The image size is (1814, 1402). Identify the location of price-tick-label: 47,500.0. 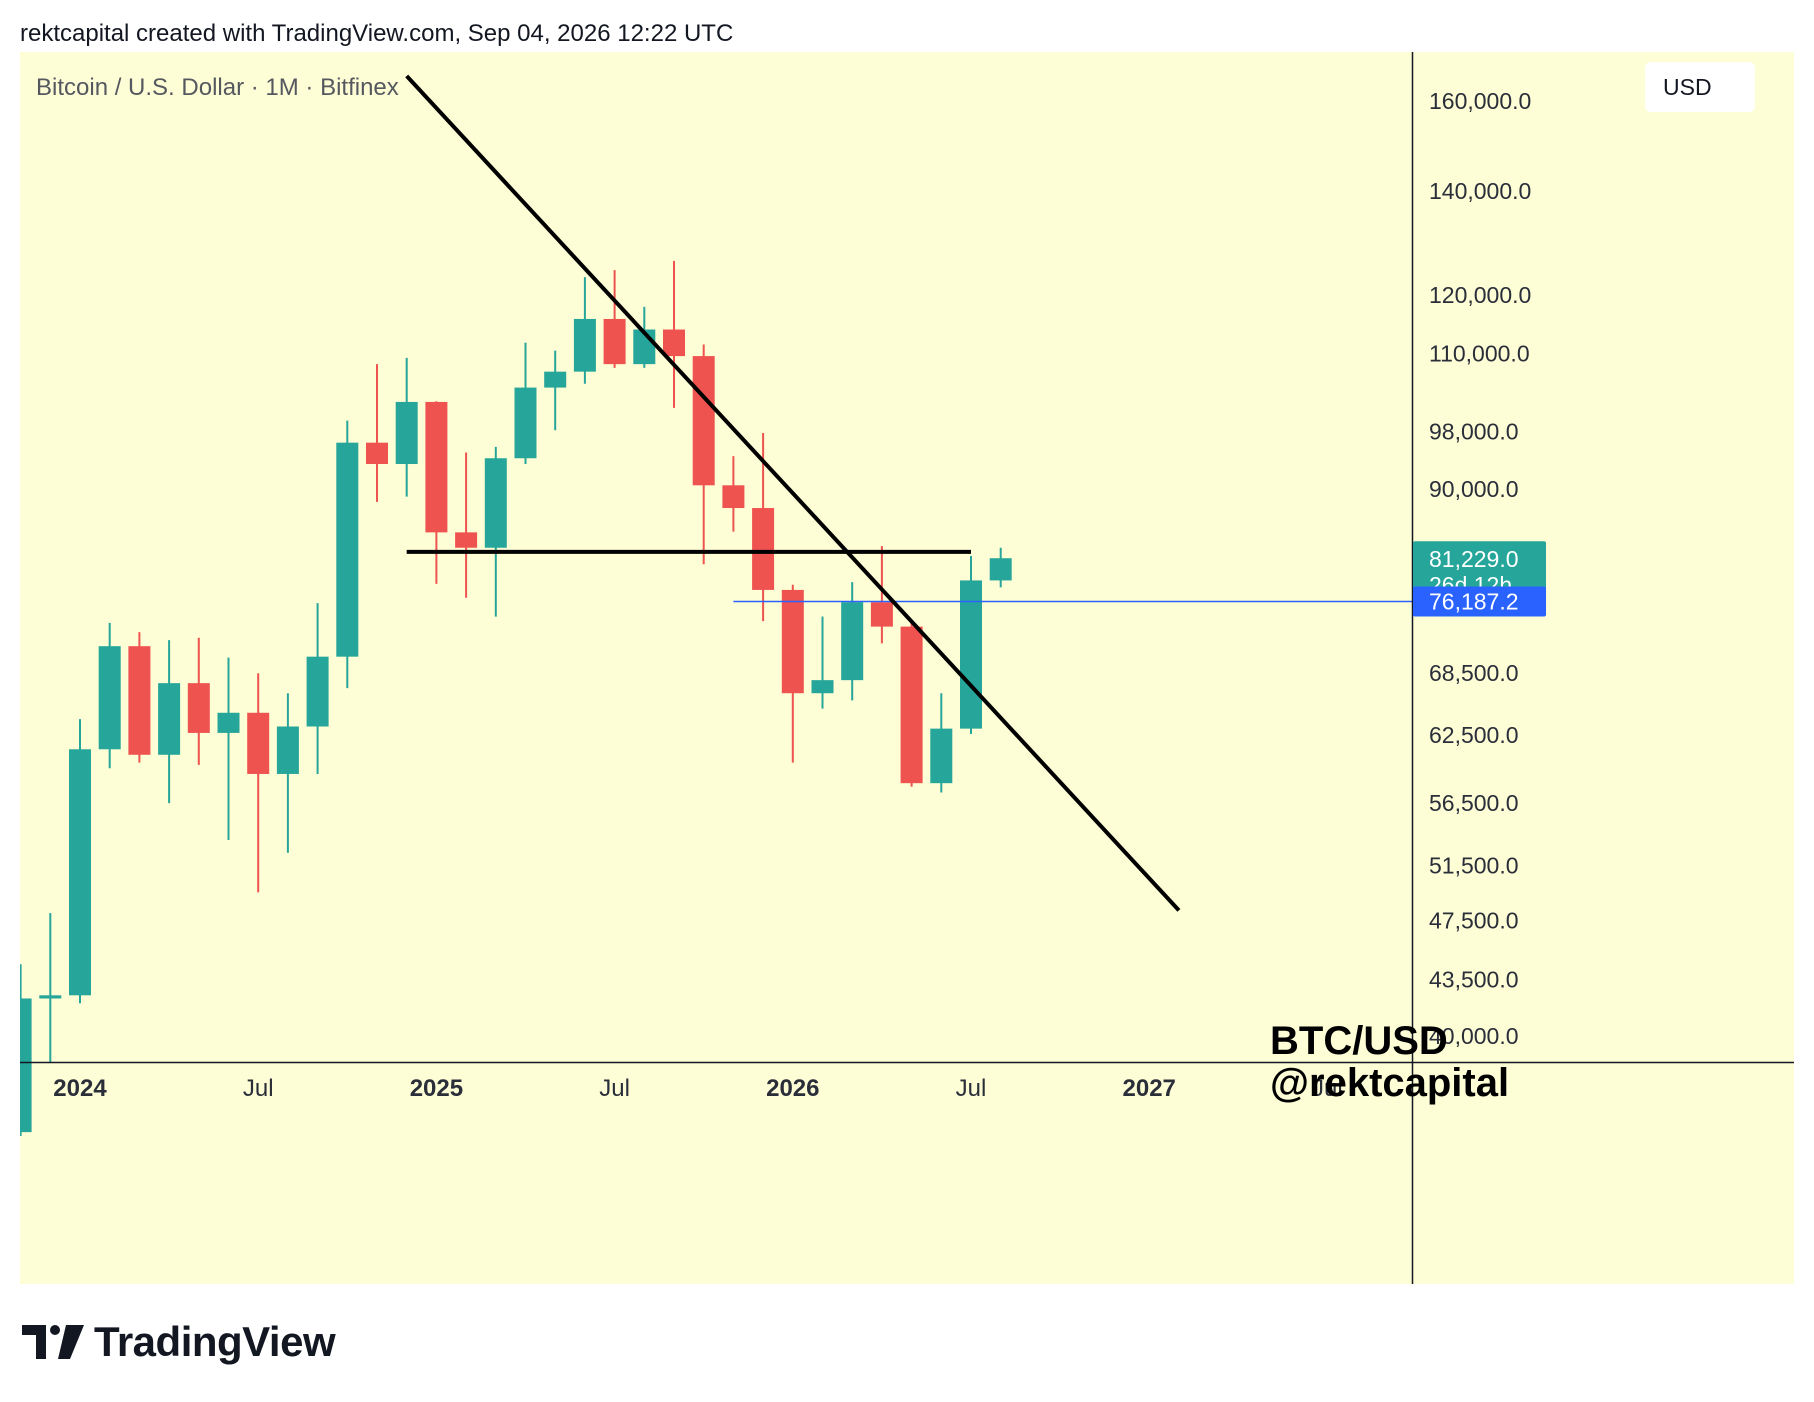
(1474, 920).